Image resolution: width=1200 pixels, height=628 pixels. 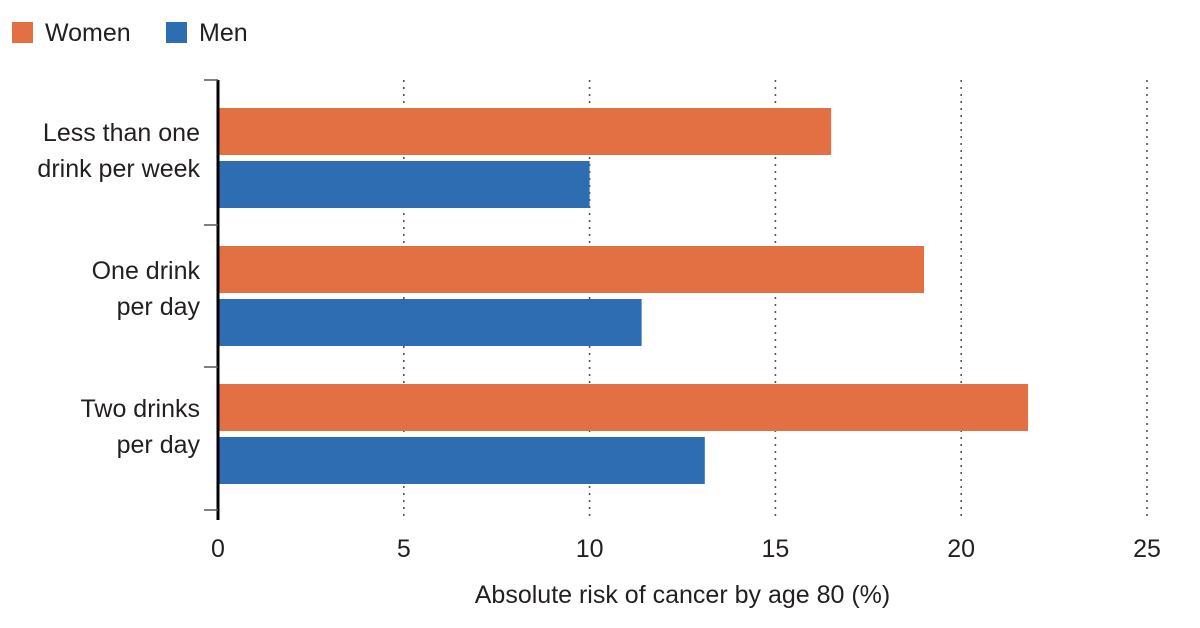 I want to click on legend-label-men: Men, so click(x=223, y=33).